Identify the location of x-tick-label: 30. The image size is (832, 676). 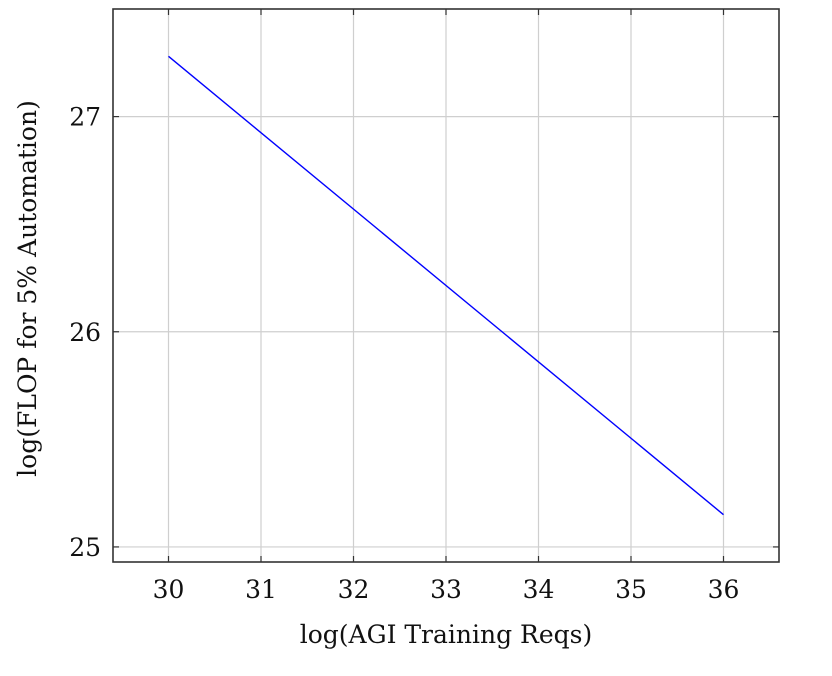
(169, 589).